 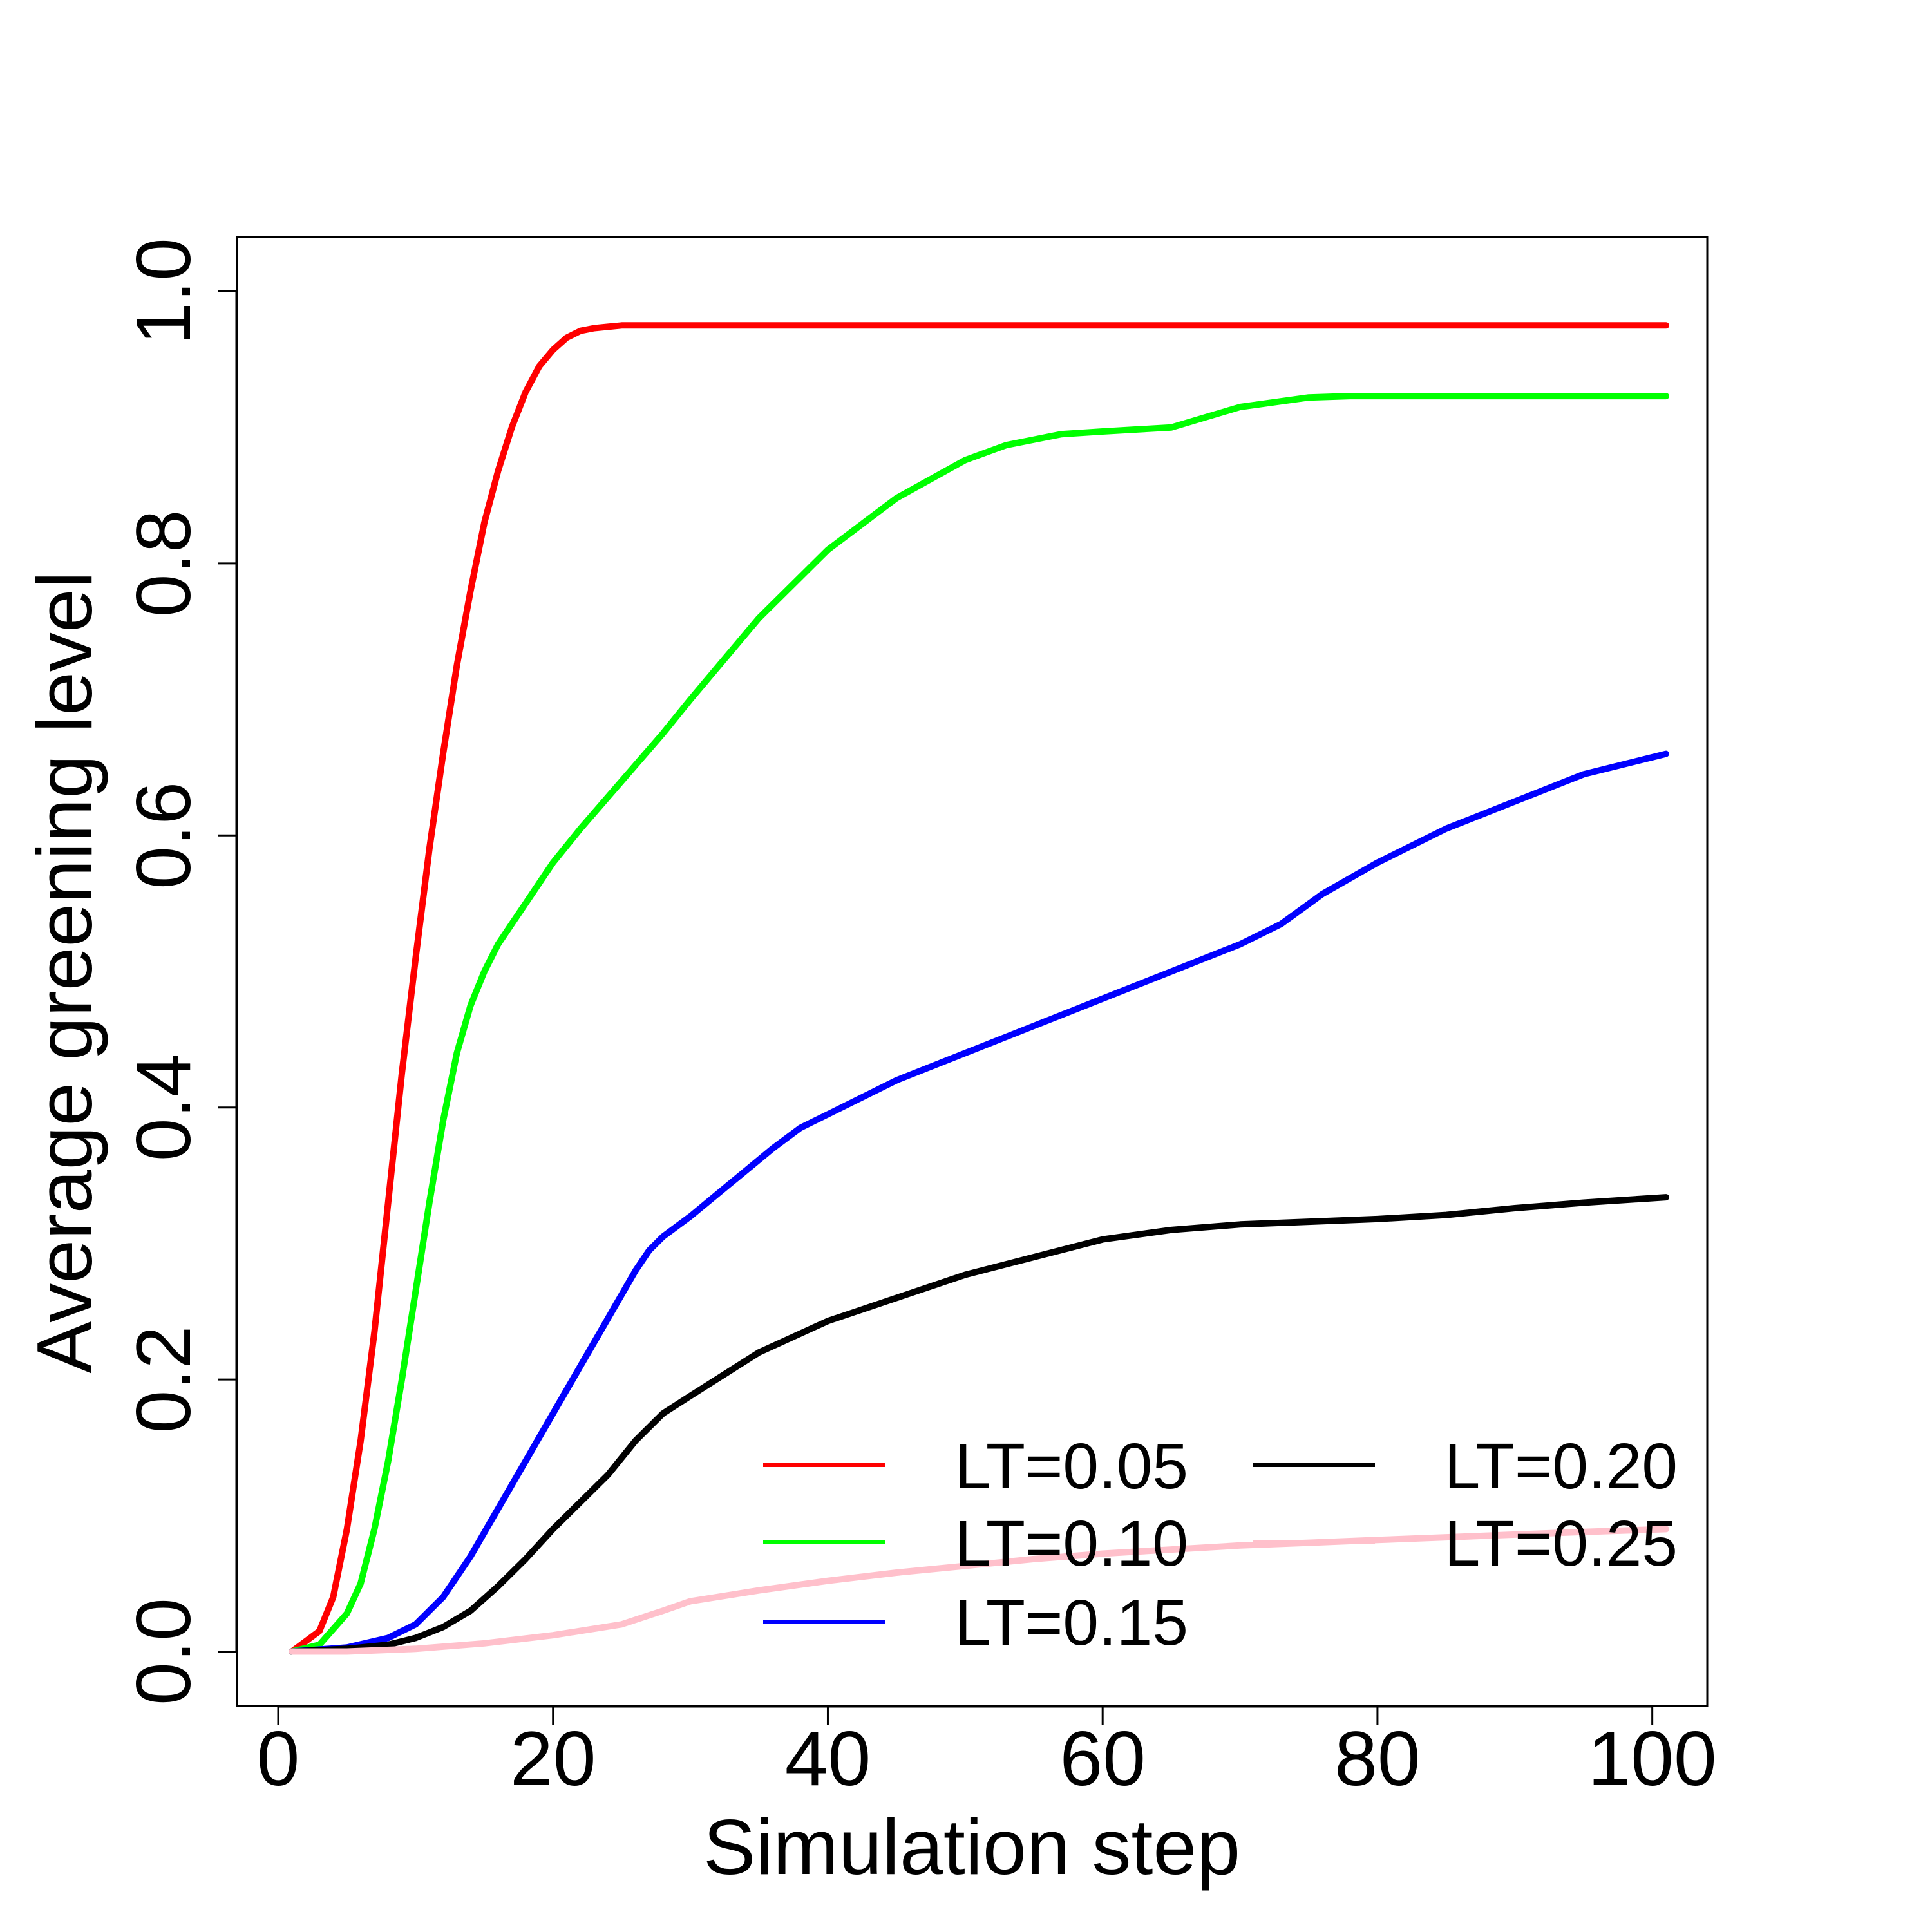 What do you see at coordinates (1071, 1466) in the screenshot?
I see `legend-label: LT=0.05` at bounding box center [1071, 1466].